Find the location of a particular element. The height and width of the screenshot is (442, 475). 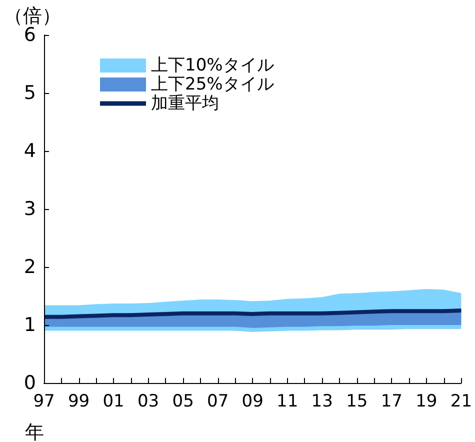

x-tick-label: 99 is located at coordinates (79, 402).